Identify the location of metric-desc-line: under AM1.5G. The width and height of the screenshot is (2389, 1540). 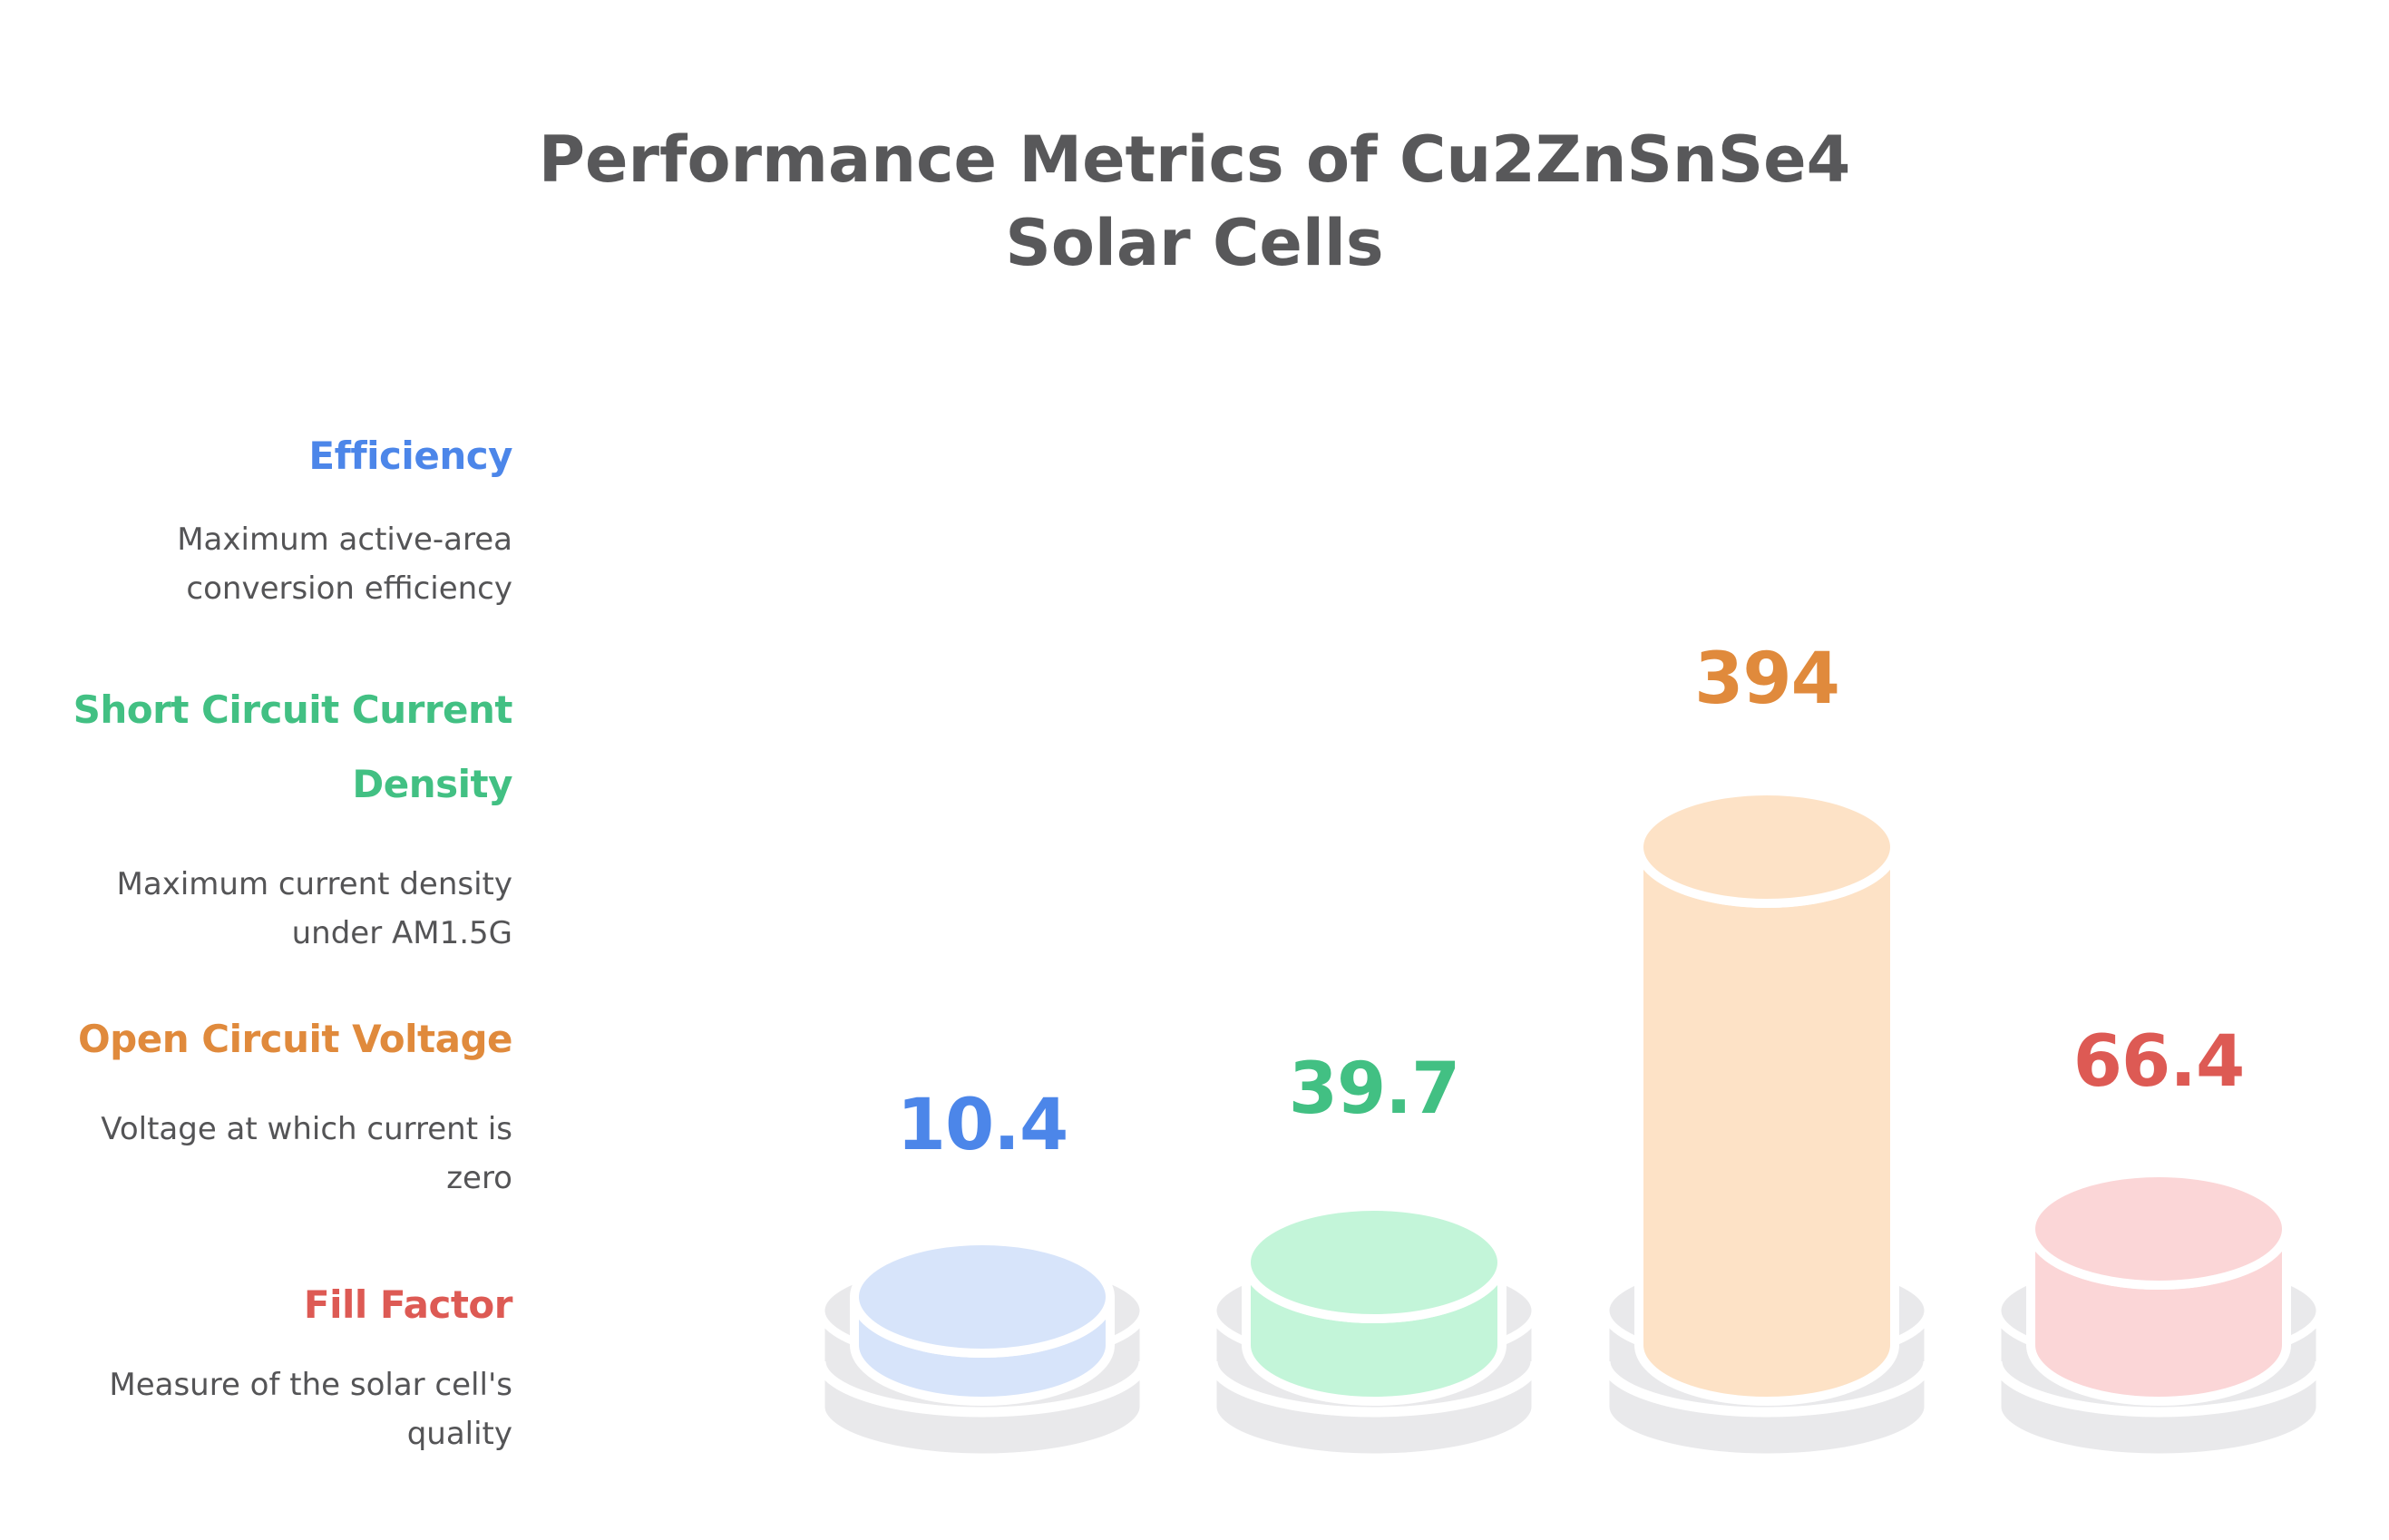
(401, 934).